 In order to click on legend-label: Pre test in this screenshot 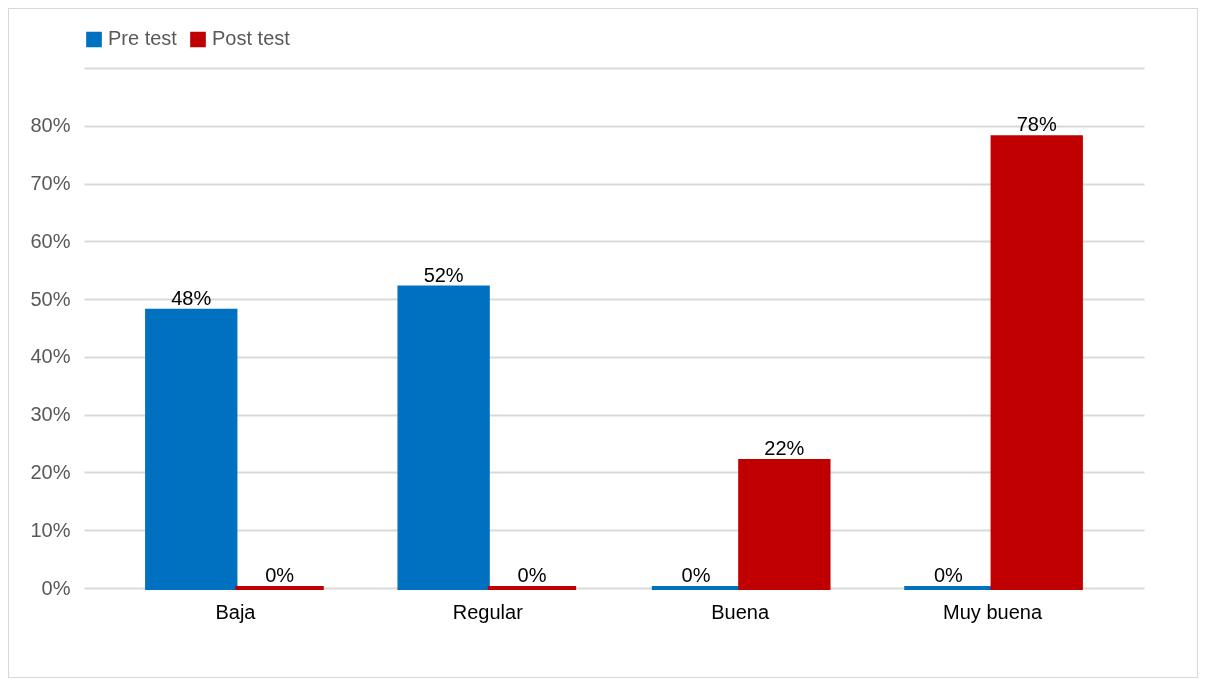, I will do `click(143, 38)`.